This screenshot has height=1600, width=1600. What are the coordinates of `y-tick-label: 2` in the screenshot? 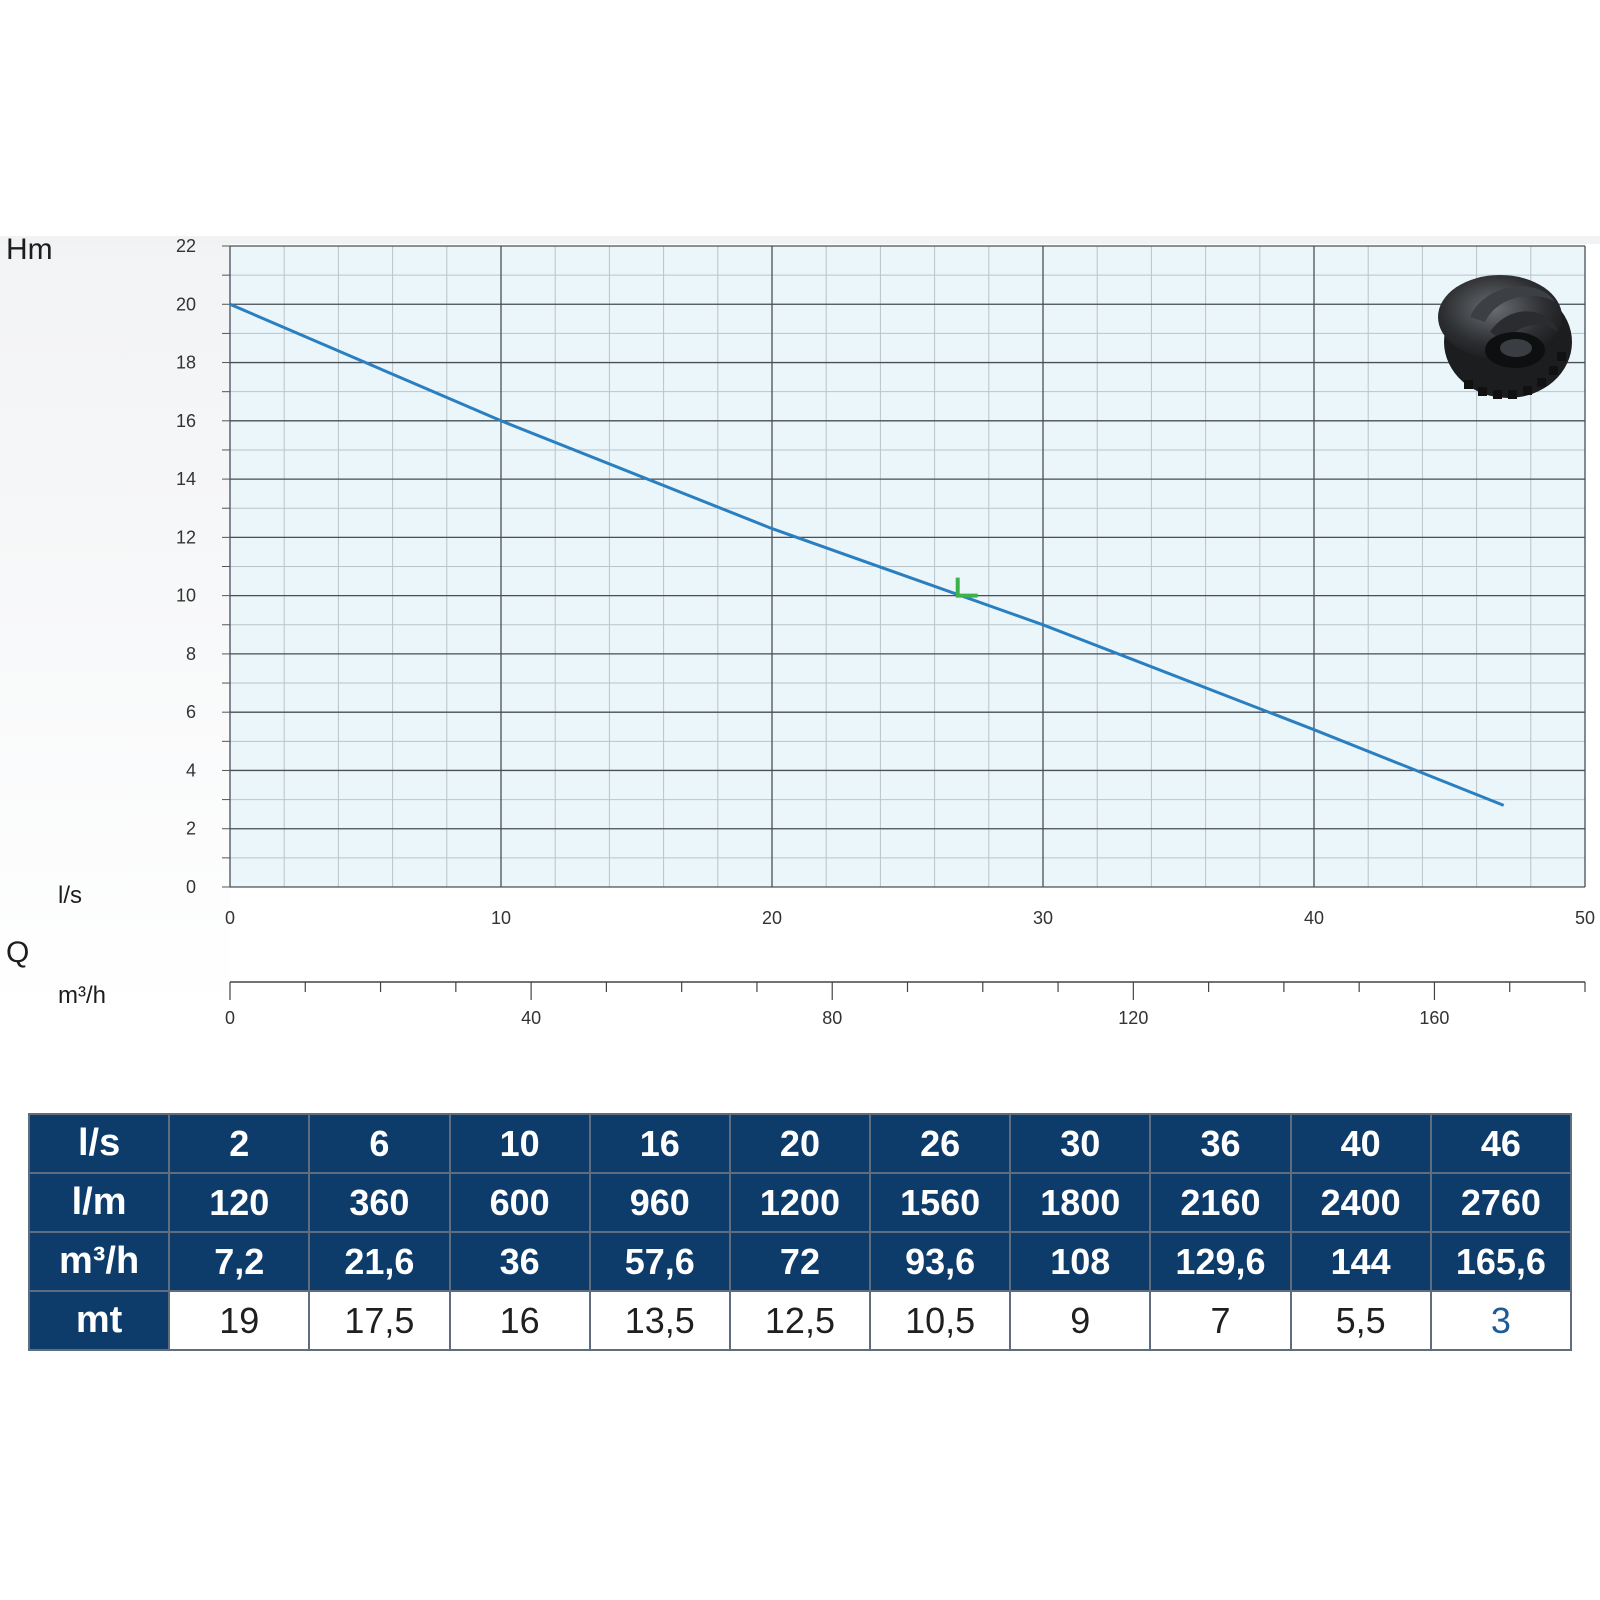 It's located at (191, 829).